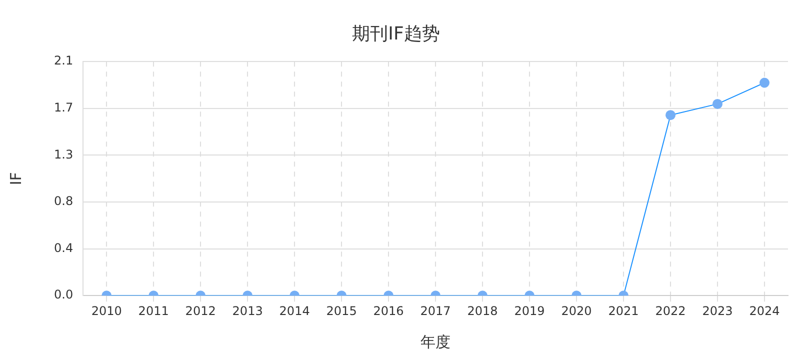  I want to click on x-tick-label: 2013, so click(247, 311).